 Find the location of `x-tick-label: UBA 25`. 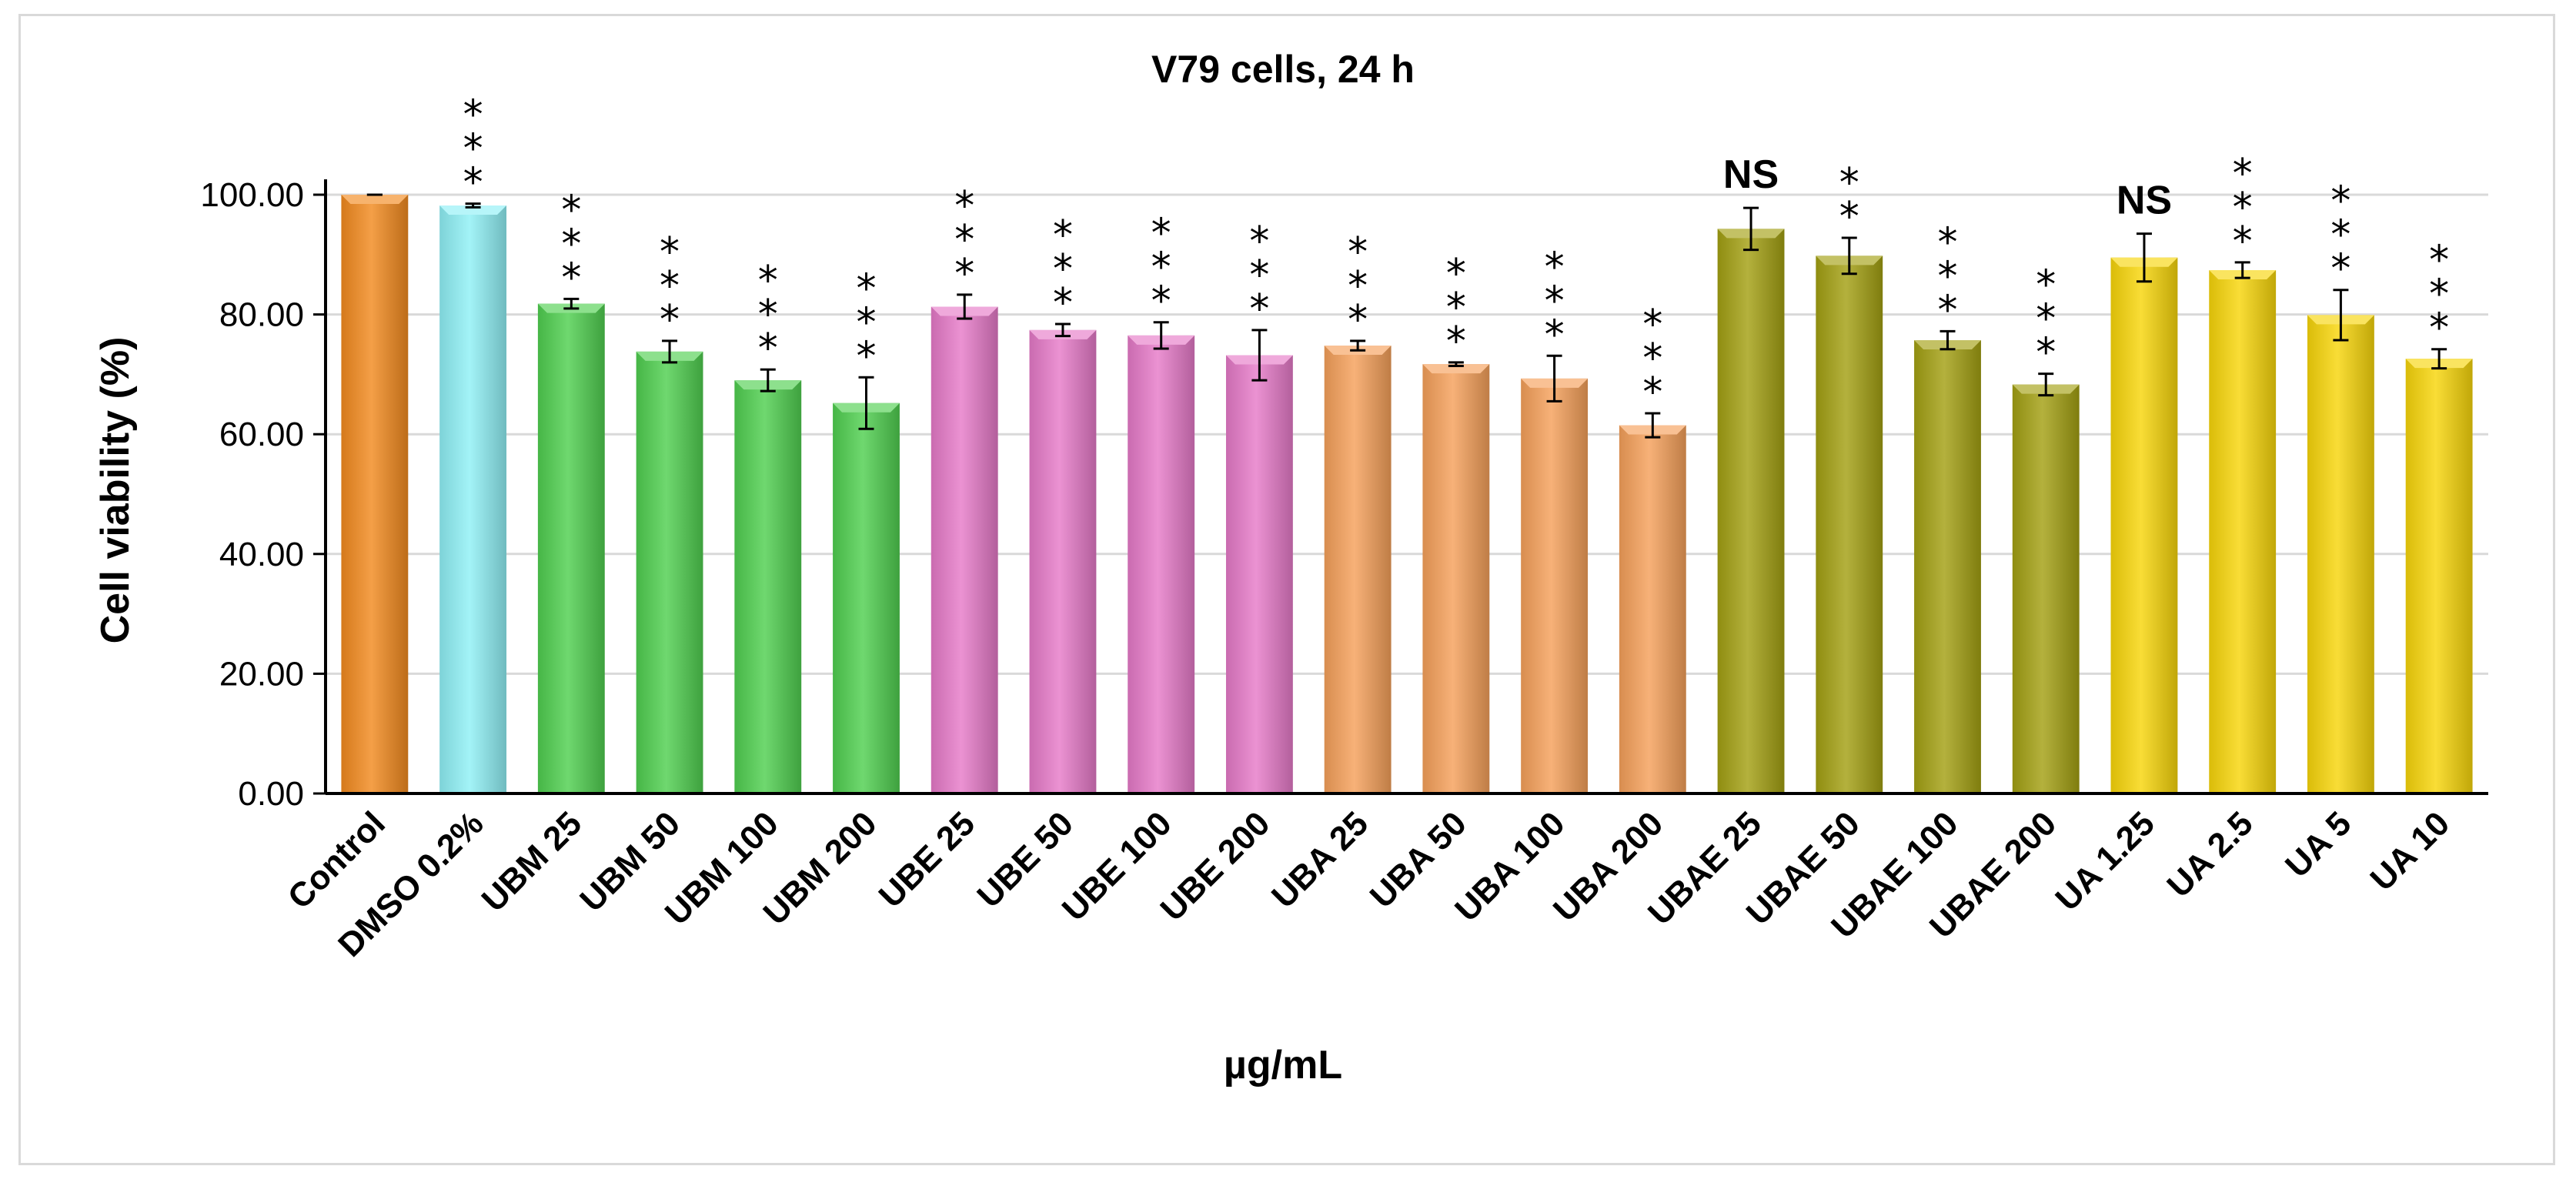

x-tick-label: UBA 25 is located at coordinates (1320, 859).